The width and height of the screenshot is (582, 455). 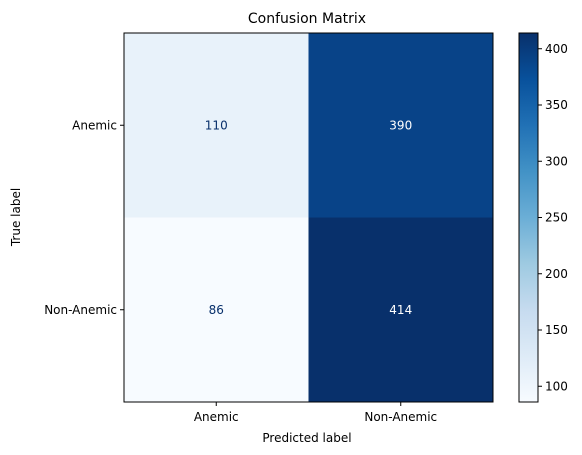 What do you see at coordinates (16, 217) in the screenshot?
I see `y-axis-label: True label` at bounding box center [16, 217].